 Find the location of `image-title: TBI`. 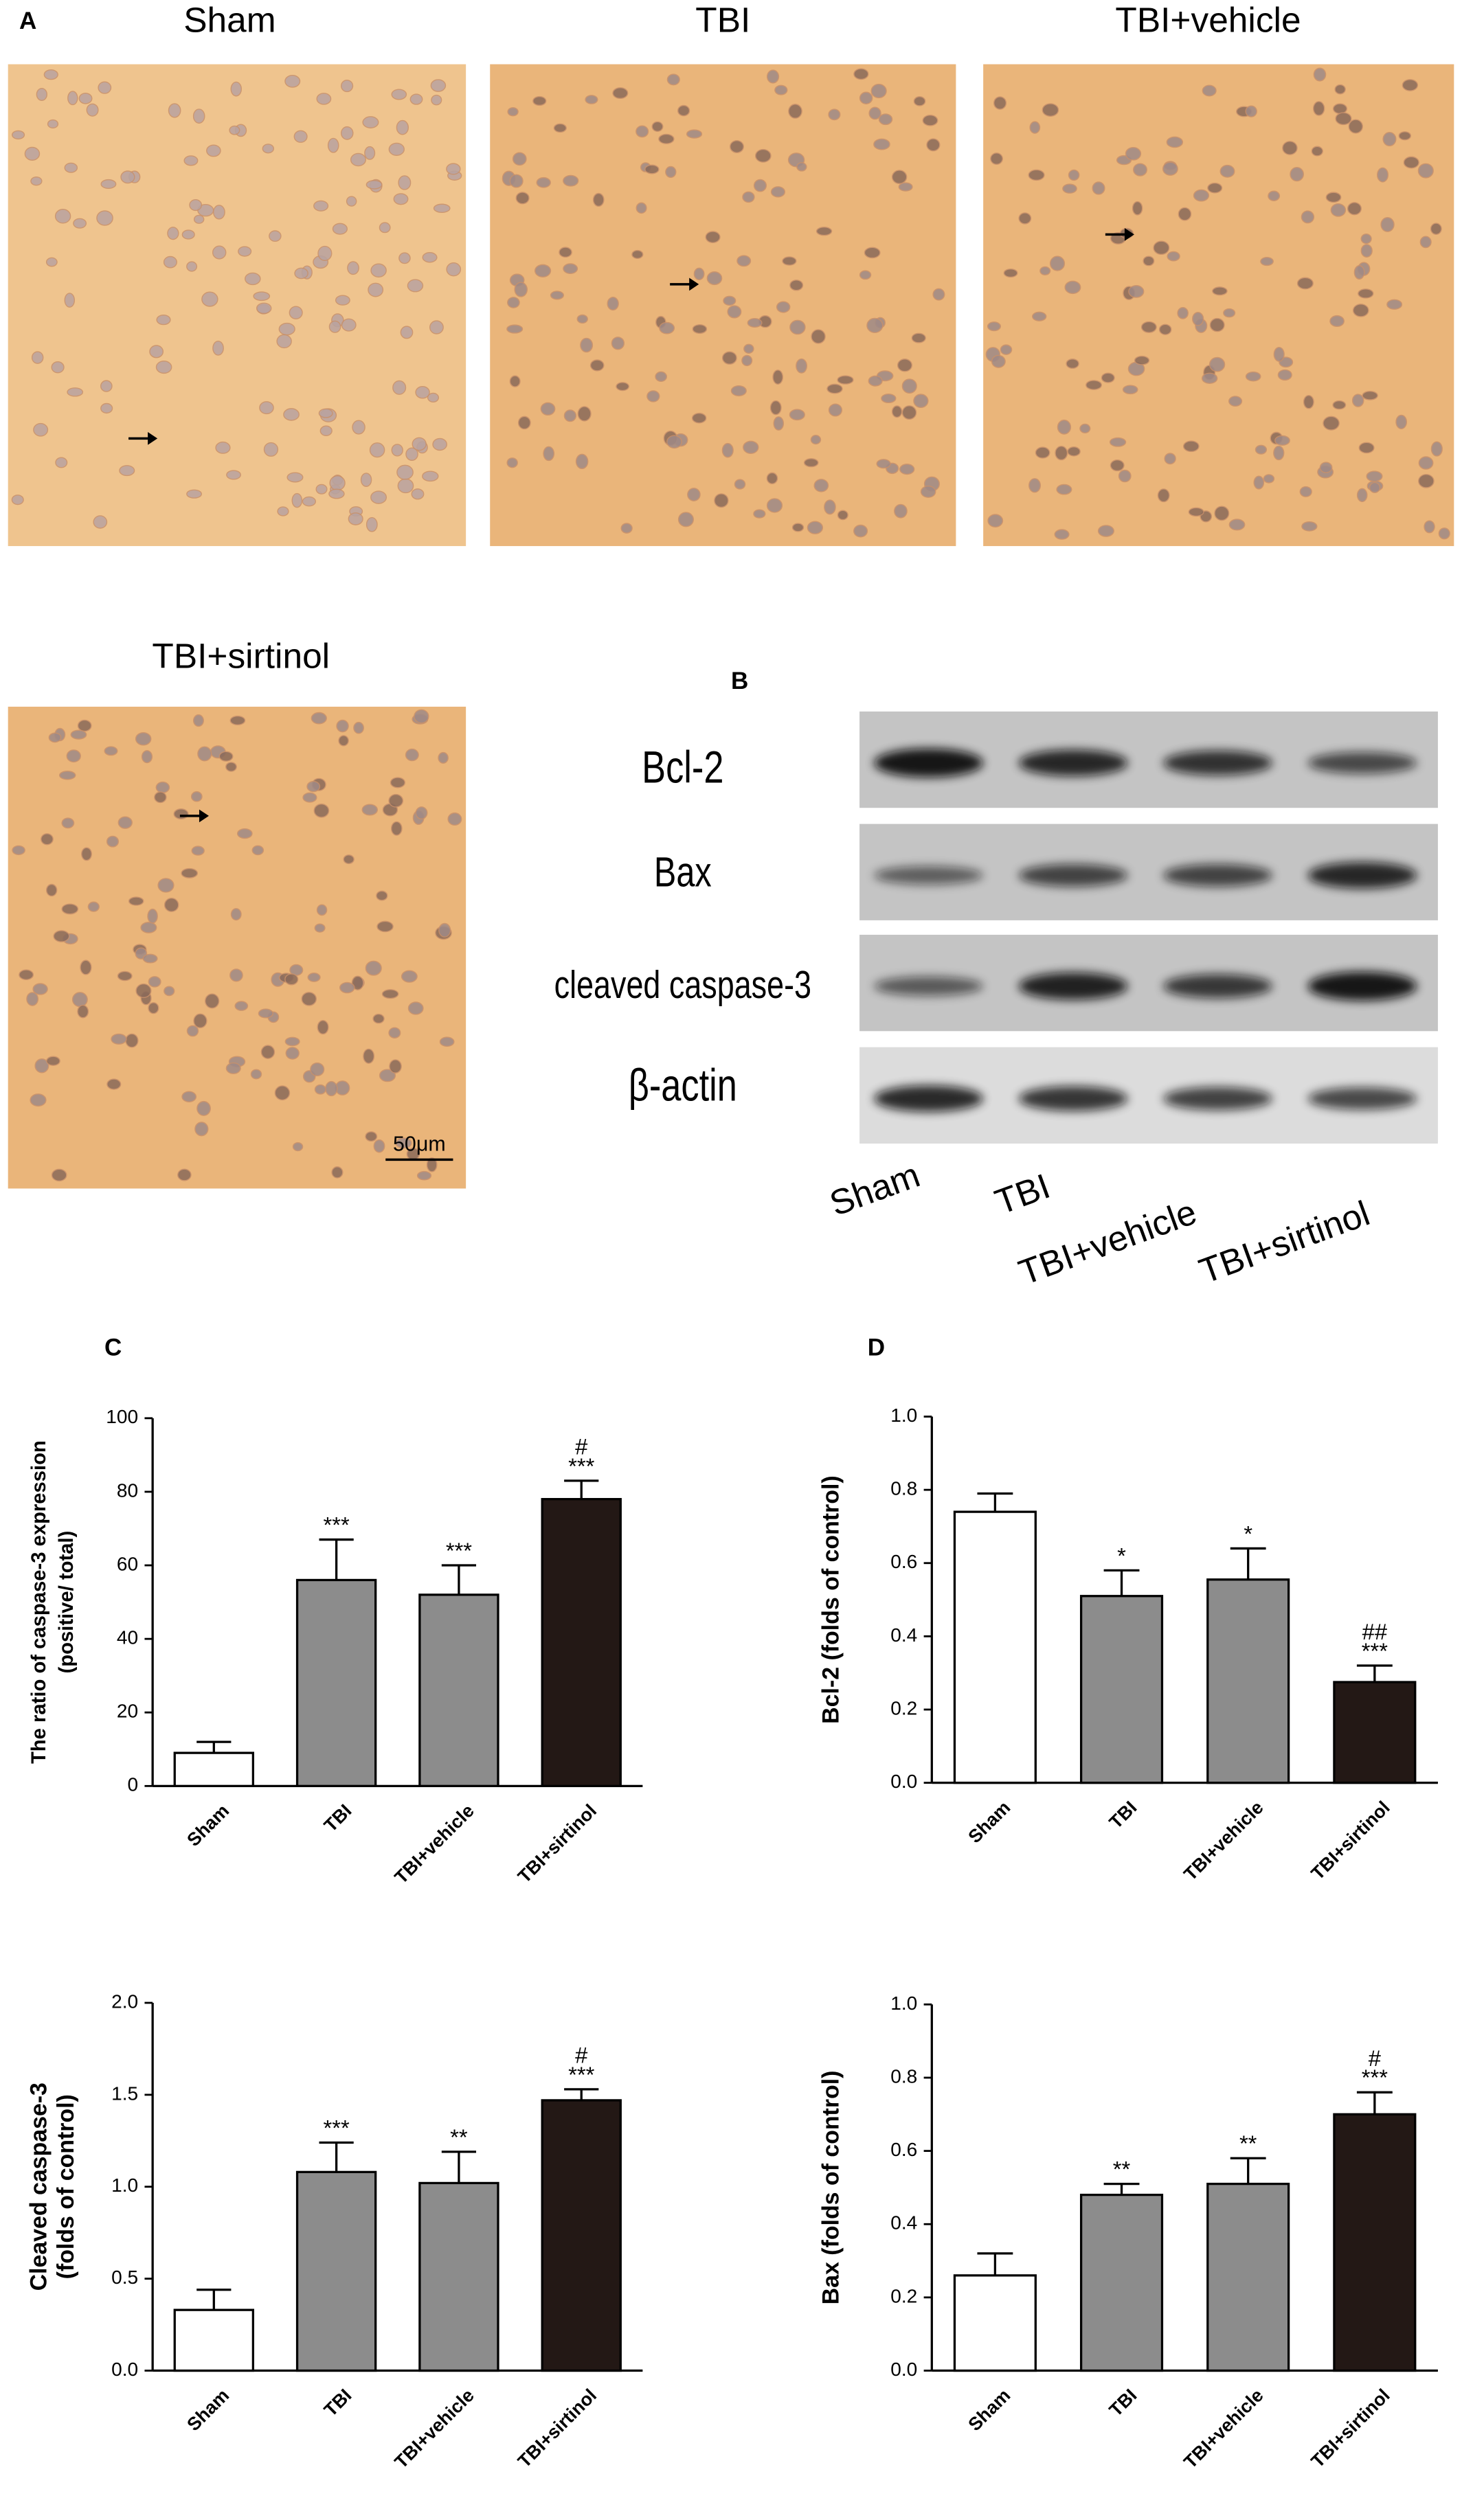

image-title: TBI is located at coordinates (722, 19).